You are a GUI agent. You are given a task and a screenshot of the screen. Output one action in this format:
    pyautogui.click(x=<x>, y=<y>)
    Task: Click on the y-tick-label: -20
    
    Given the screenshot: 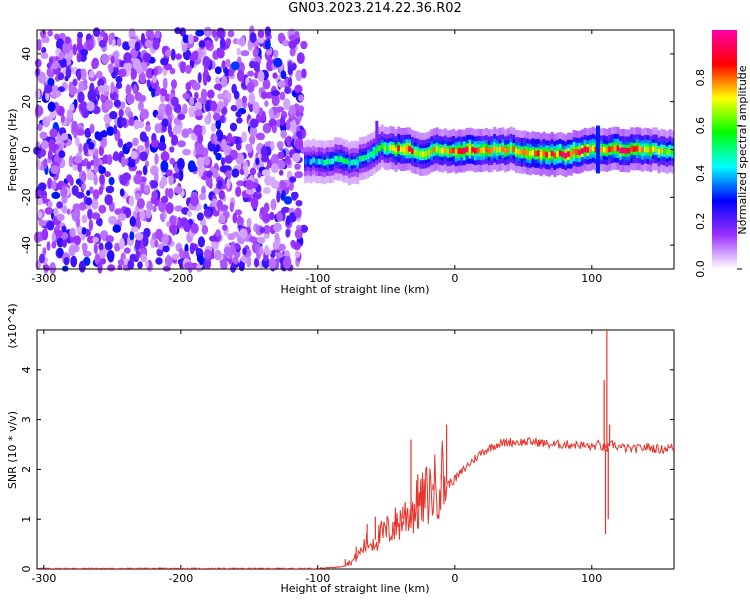 What is the action you would take?
    pyautogui.click(x=26, y=197)
    